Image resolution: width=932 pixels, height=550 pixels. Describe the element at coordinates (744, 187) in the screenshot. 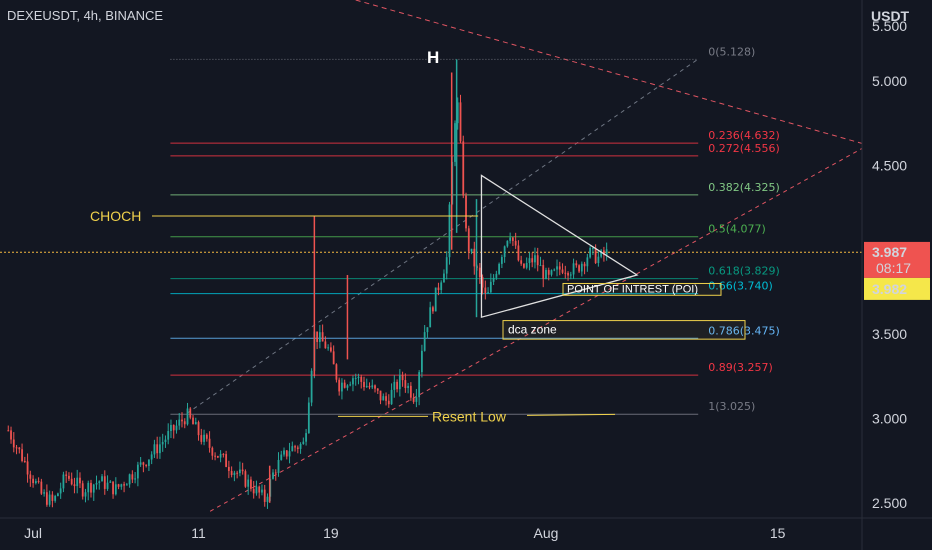

I see `fib-label-0.382: 0.382(4.325)` at that location.